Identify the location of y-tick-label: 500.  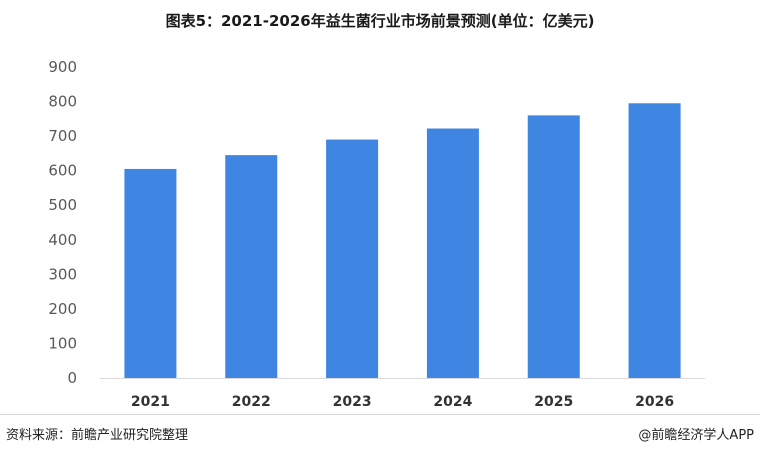
(62, 205).